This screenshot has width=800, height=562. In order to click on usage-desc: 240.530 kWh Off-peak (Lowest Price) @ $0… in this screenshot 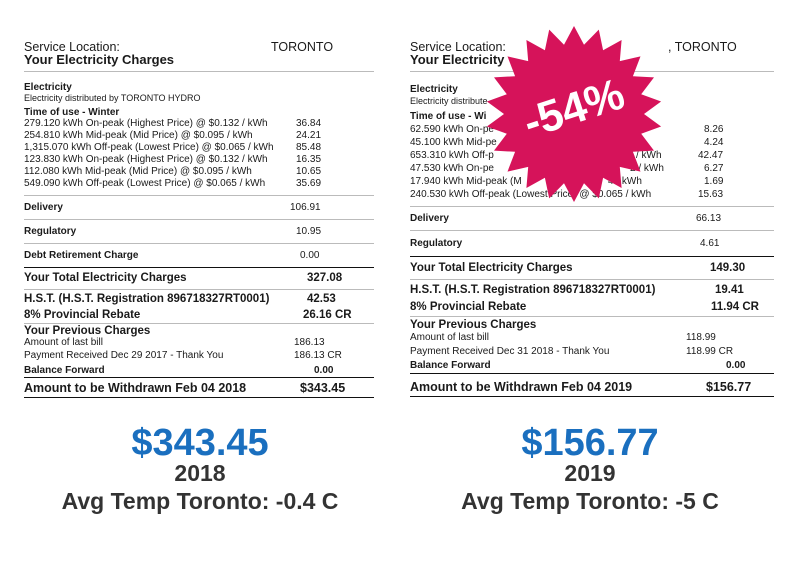, I will do `click(531, 194)`.